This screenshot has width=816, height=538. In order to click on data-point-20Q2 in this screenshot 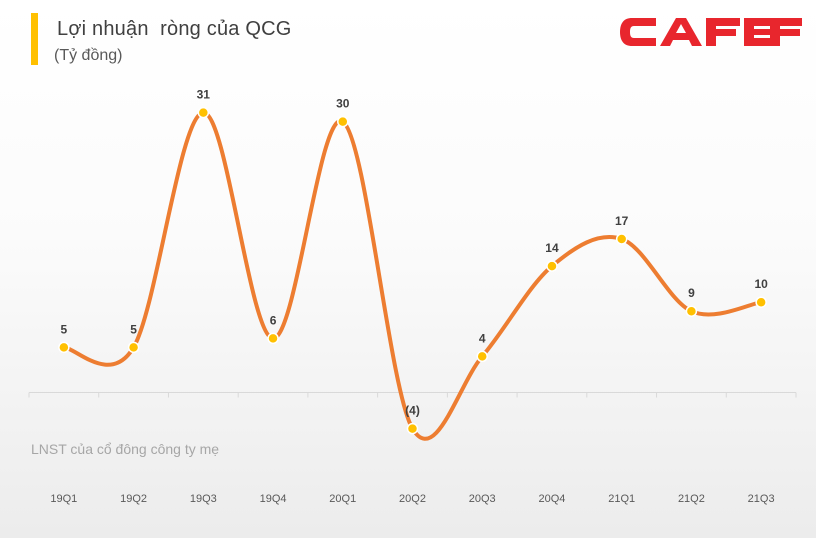, I will do `click(412, 428)`.